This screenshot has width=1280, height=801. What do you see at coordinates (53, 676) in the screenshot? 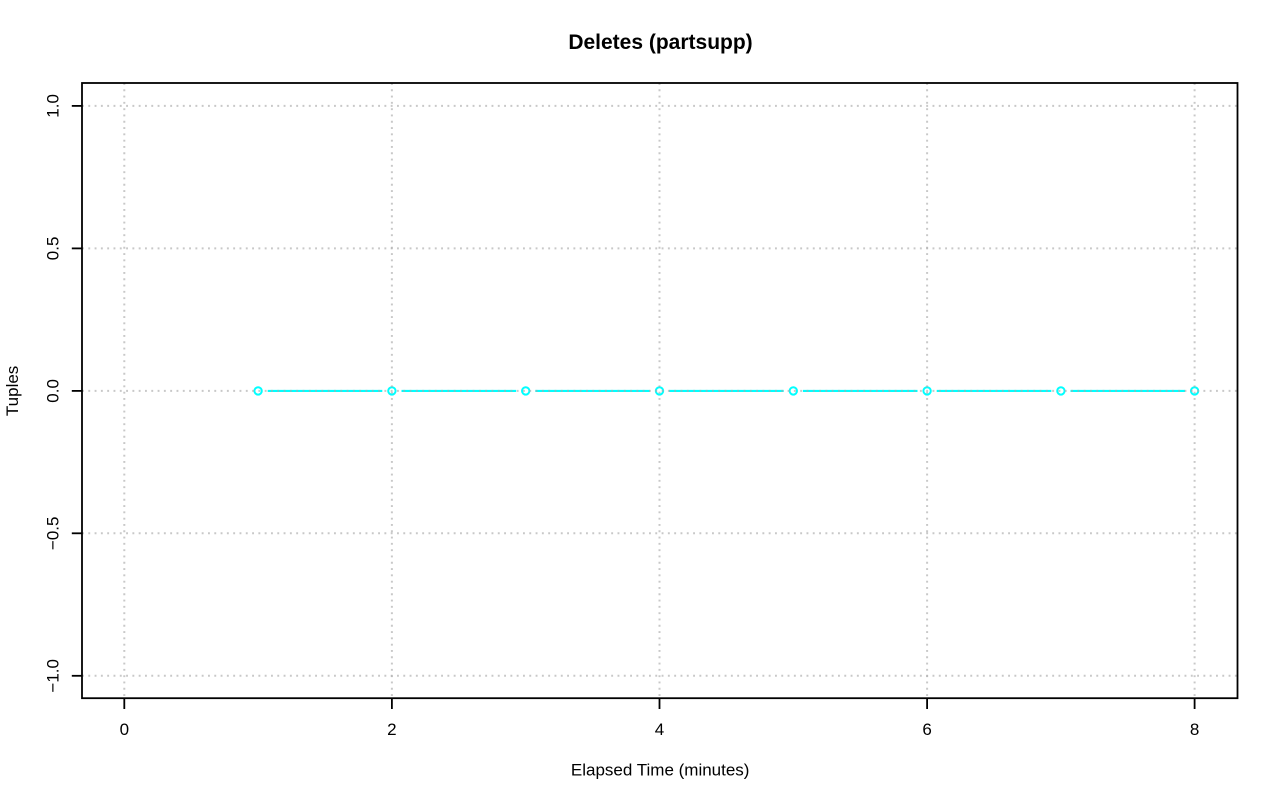
I see `svg-text: −1.0` at bounding box center [53, 676].